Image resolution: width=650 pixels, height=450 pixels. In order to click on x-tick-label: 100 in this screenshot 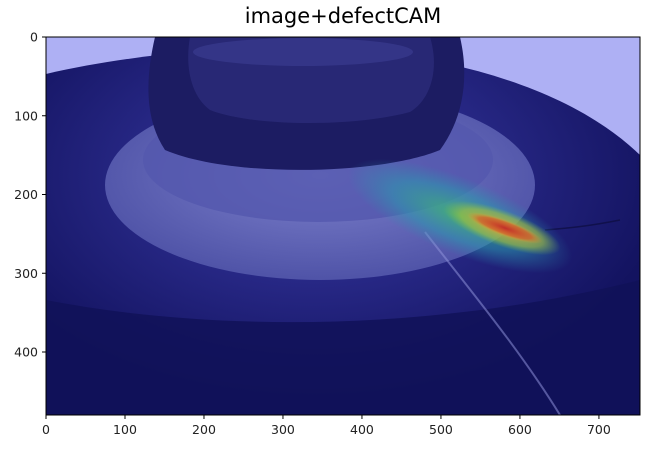, I will do `click(125, 429)`.